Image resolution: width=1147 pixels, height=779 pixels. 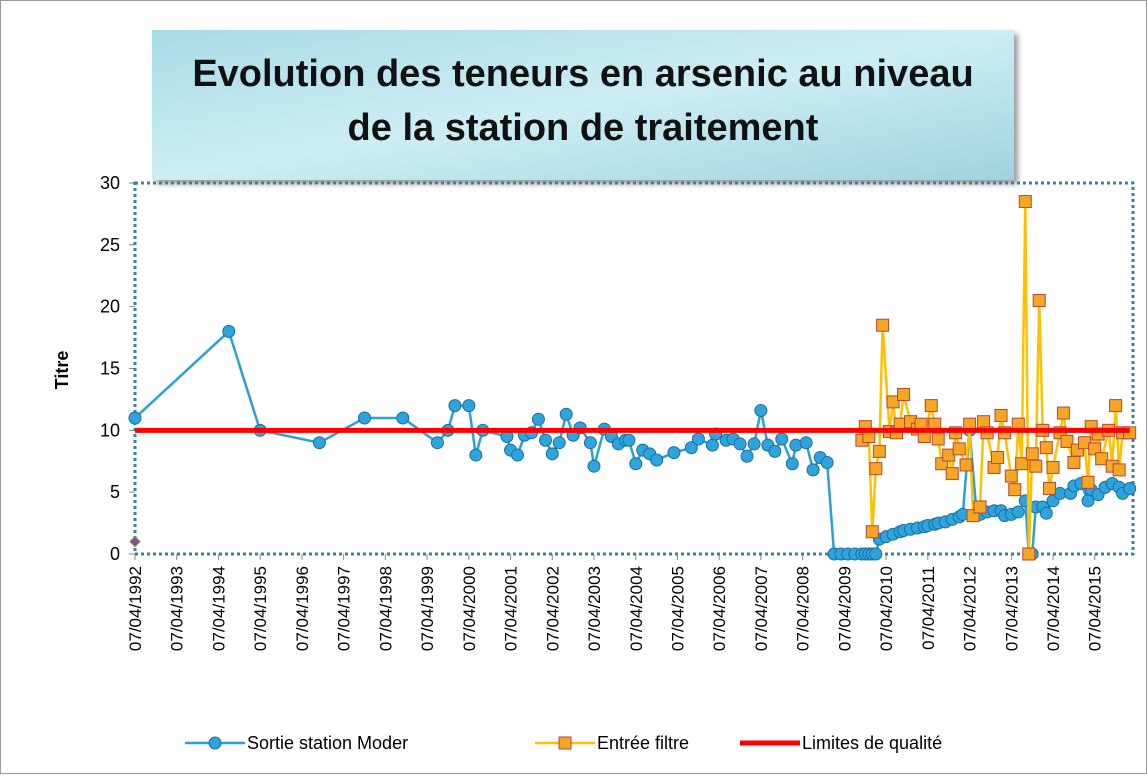 I want to click on y-tick-label: 30, so click(x=110, y=183).